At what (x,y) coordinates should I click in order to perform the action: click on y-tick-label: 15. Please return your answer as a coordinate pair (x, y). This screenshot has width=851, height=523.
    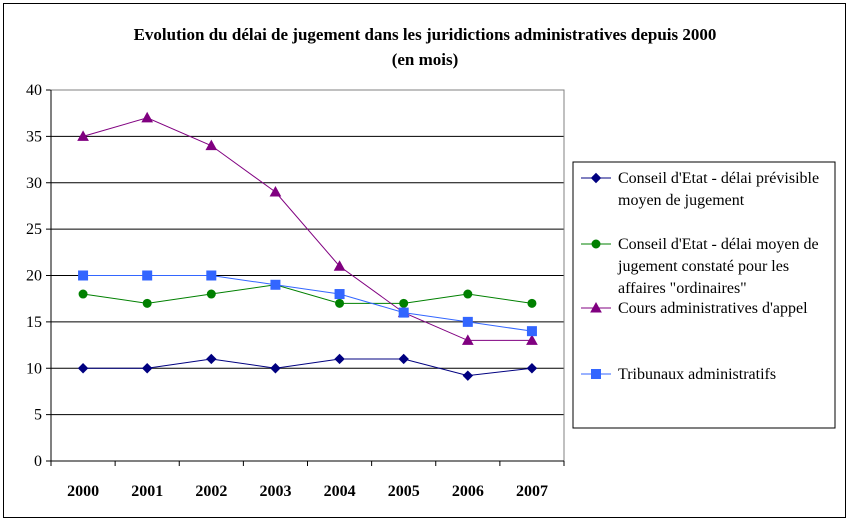
    Looking at the image, I should click on (34, 322).